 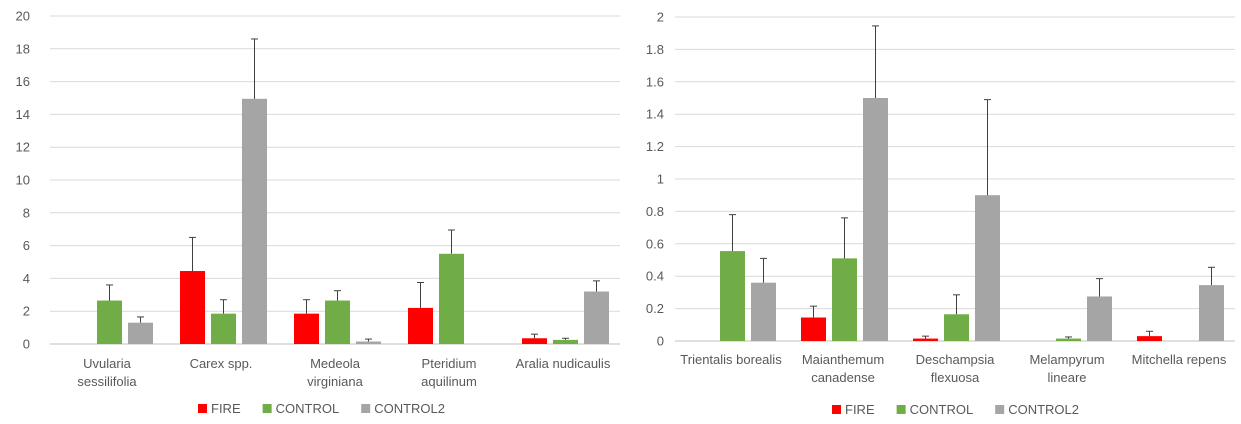 What do you see at coordinates (843, 377) in the screenshot?
I see `category-label: canadense` at bounding box center [843, 377].